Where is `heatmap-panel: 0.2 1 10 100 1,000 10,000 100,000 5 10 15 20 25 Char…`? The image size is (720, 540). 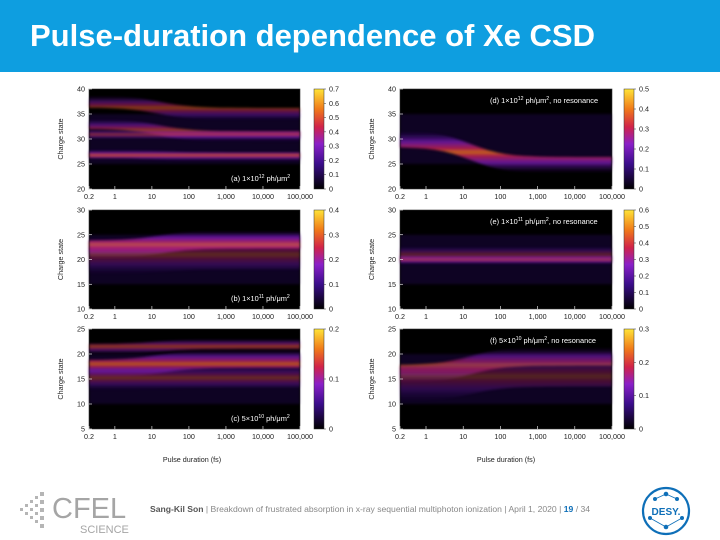 heatmap-panel: 0.2 1 10 100 1,000 10,000 100,000 5 10 15 20 25 Char… is located at coordinates (197, 383).